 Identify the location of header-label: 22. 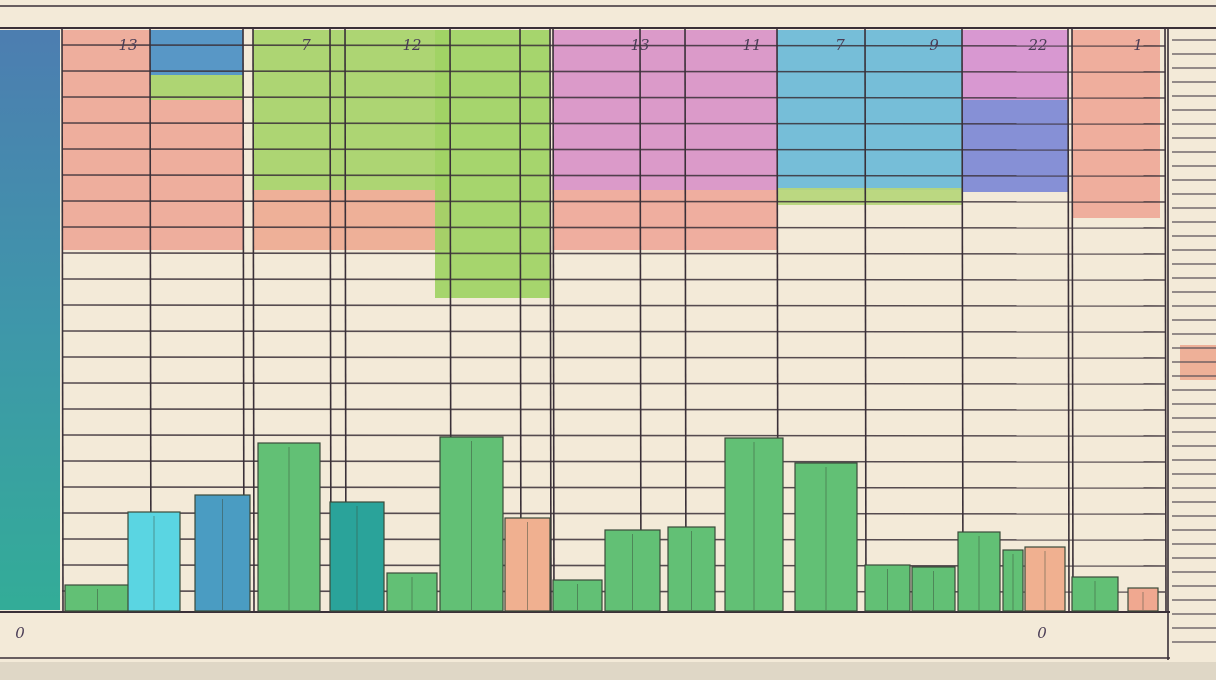
(1037, 45).